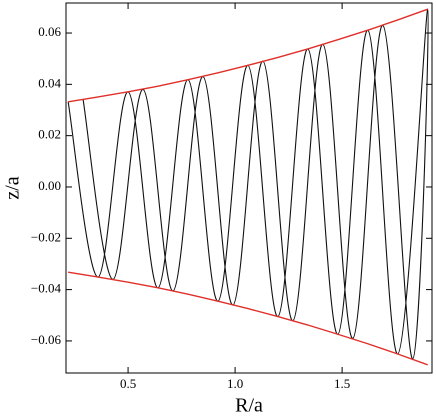 Image resolution: width=436 pixels, height=420 pixels. What do you see at coordinates (128, 383) in the screenshot?
I see `x-tick-label: 0.5` at bounding box center [128, 383].